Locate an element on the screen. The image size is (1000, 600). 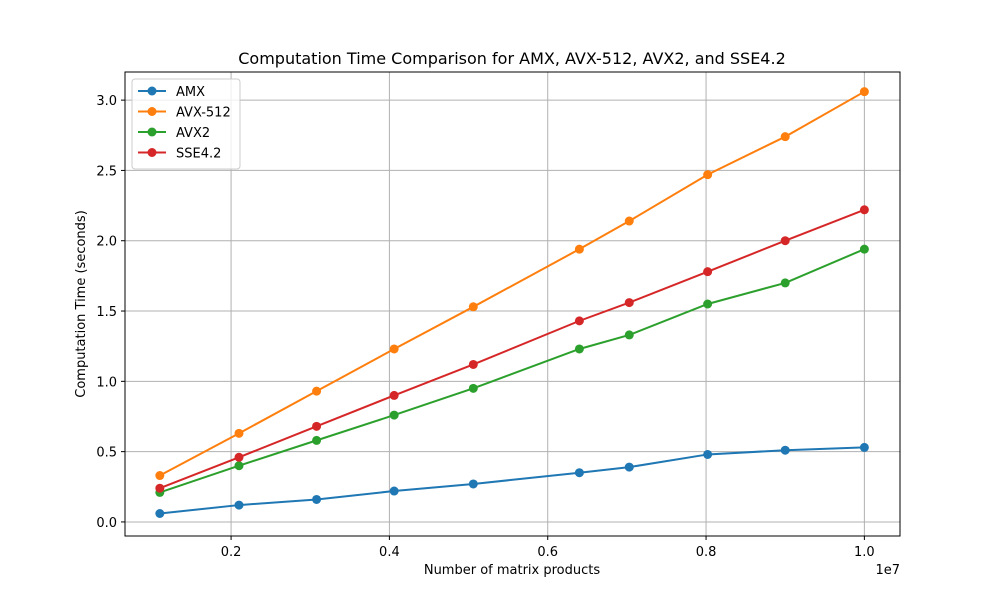
x-tick-label: 1.0 is located at coordinates (864, 552).